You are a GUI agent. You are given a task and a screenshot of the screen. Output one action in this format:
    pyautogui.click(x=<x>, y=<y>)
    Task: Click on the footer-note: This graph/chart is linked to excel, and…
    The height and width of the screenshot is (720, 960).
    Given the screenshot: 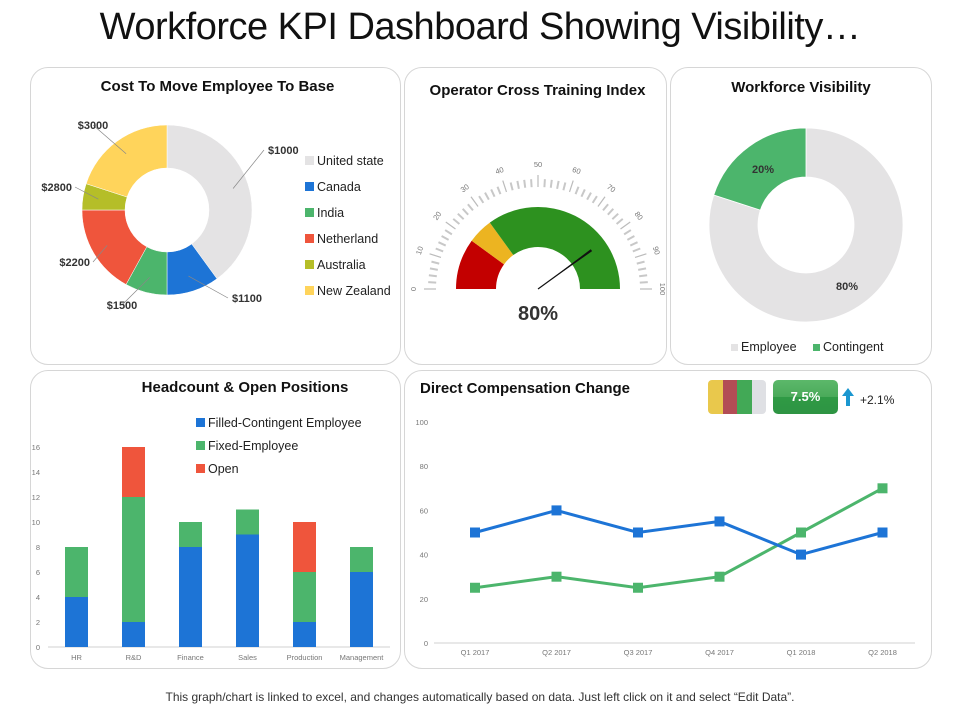 What is the action you would take?
    pyautogui.click(x=480, y=697)
    